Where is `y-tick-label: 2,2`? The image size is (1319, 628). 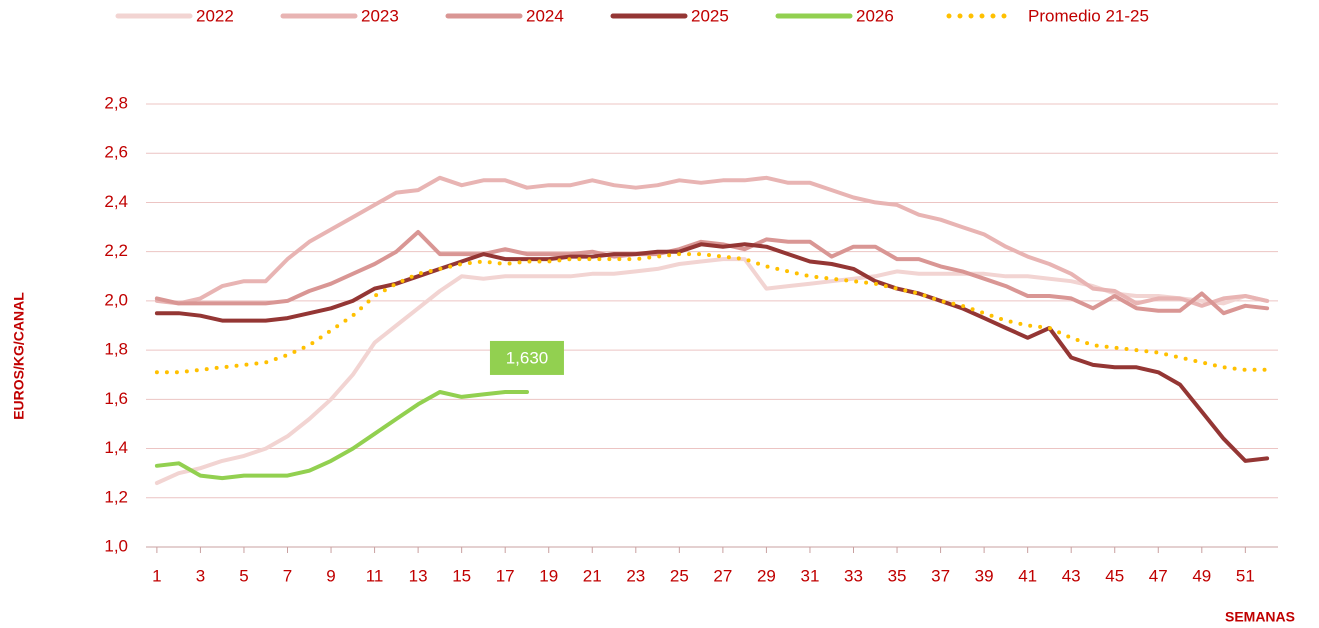
y-tick-label: 2,2 is located at coordinates (116, 250).